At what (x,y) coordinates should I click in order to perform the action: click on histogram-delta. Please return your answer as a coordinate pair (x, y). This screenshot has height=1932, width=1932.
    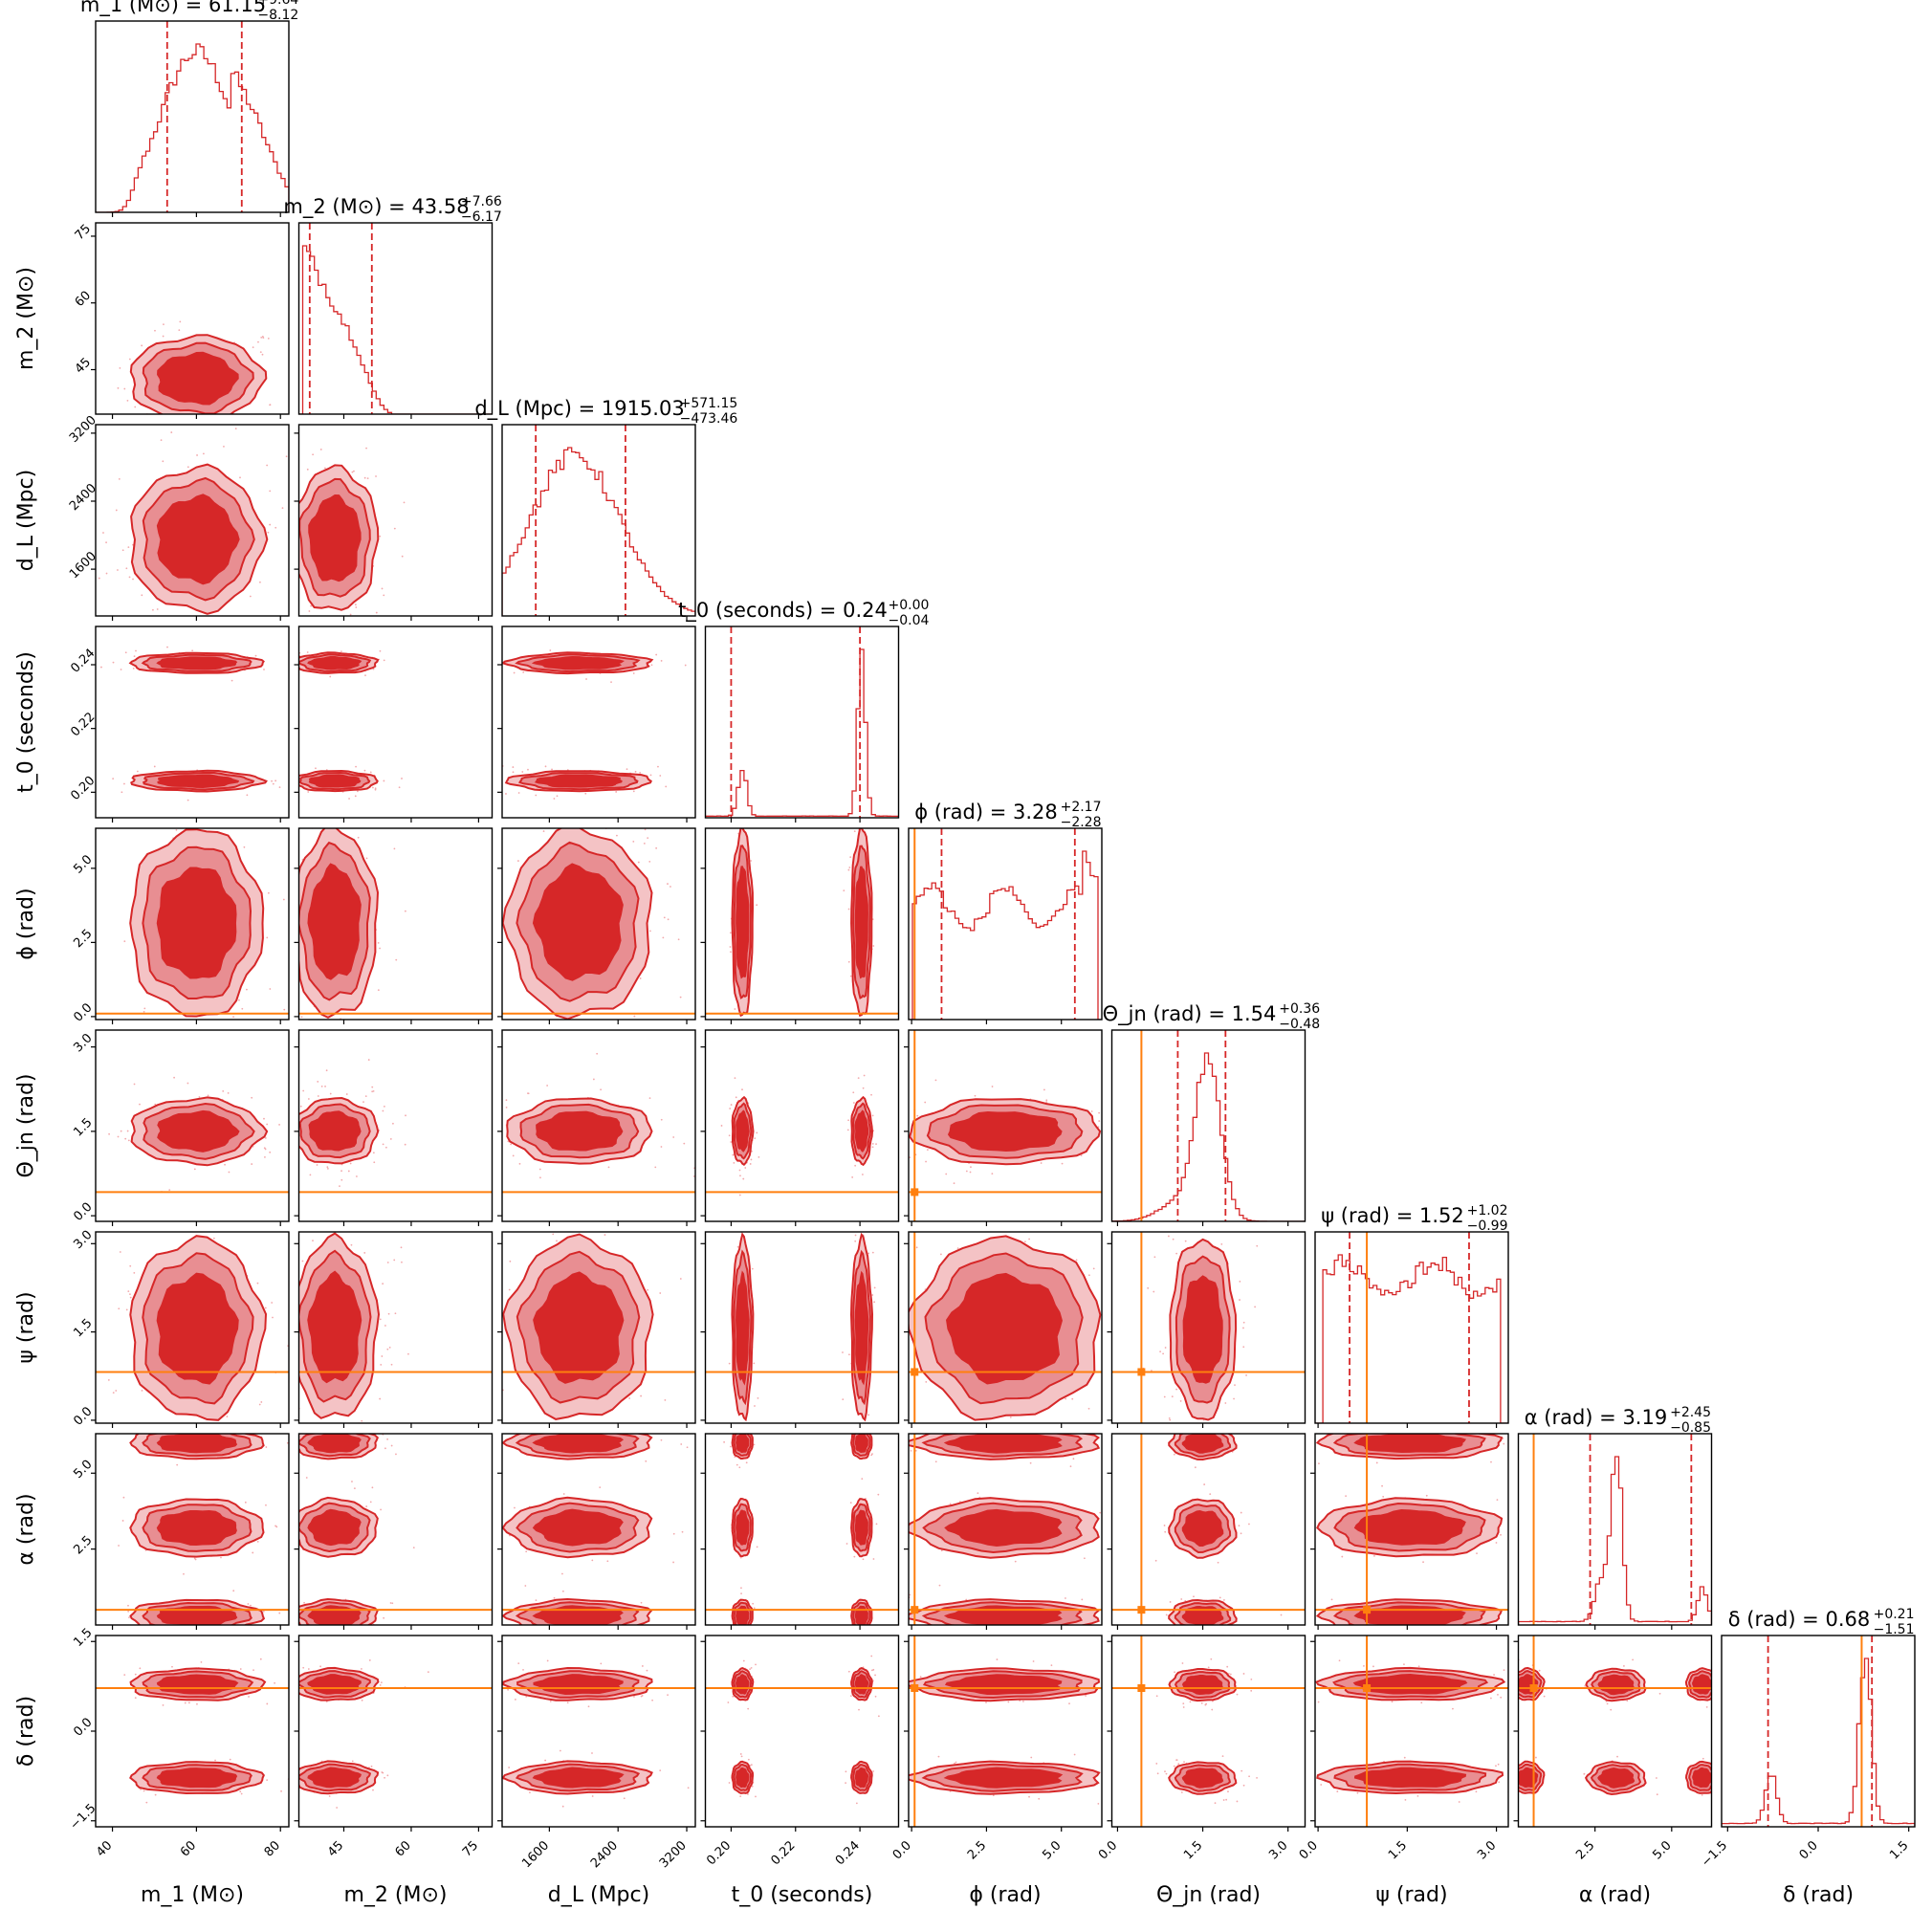
    Looking at the image, I should click on (1818, 1742).